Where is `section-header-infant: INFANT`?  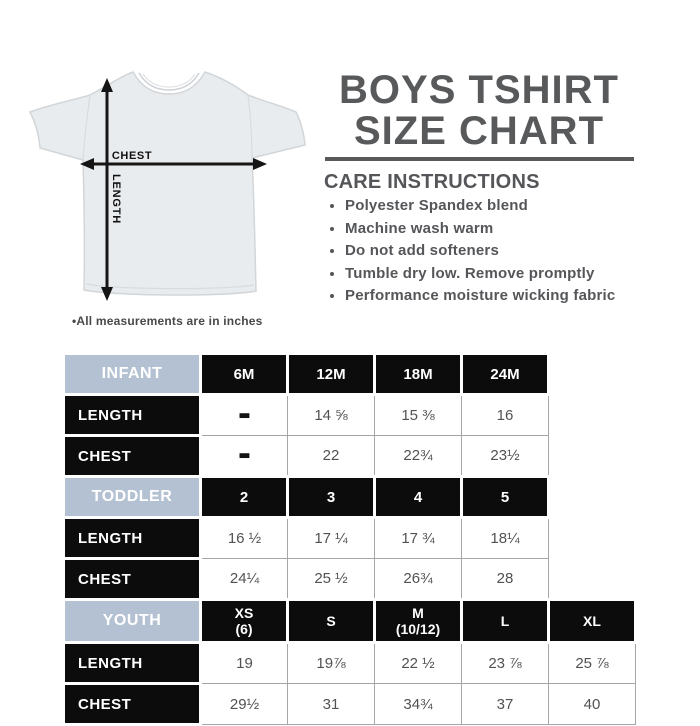
section-header-infant: INFANT is located at coordinates (132, 374).